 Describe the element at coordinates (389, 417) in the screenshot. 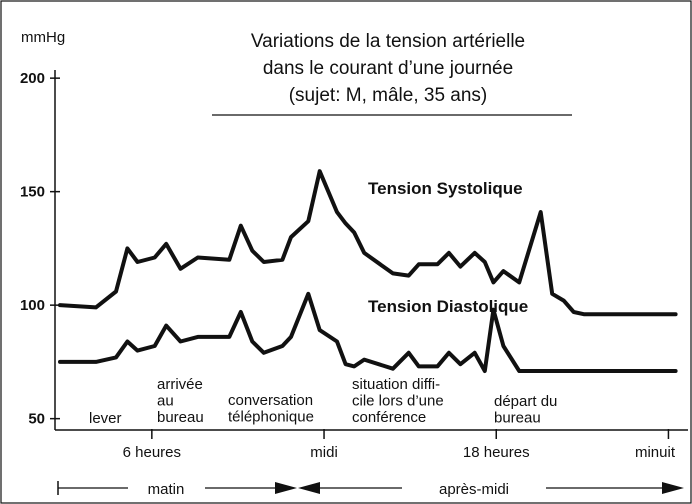

I see `event-annotation-text: conférence` at that location.